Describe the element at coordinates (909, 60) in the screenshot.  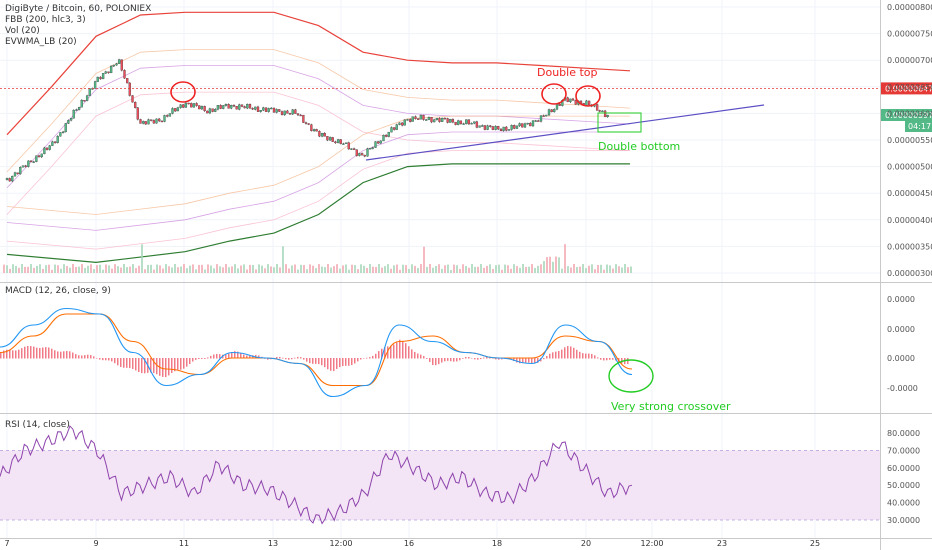
I see `price-tick-label: 0.00000700` at that location.